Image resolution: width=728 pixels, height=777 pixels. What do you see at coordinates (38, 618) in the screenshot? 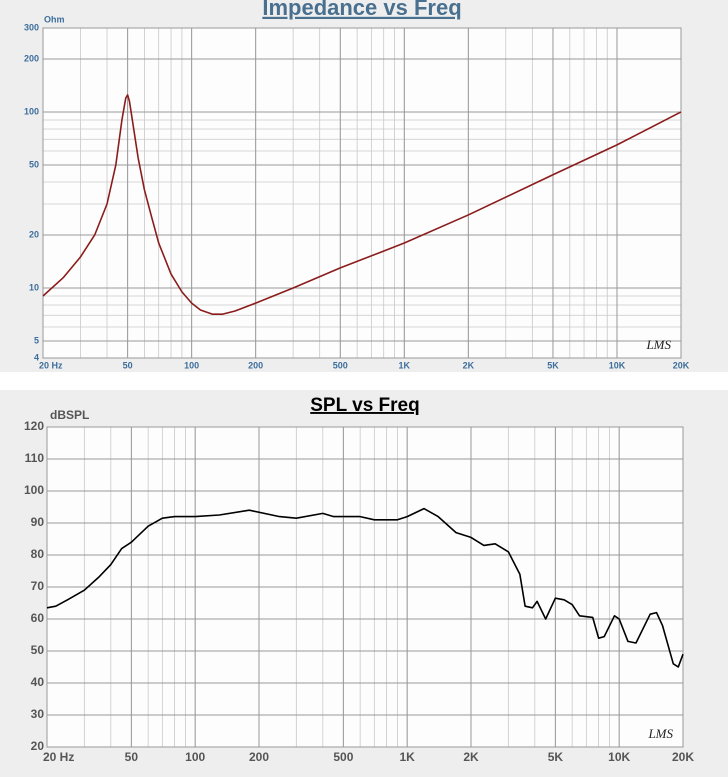
I see `y-tick-label: 60` at bounding box center [38, 618].